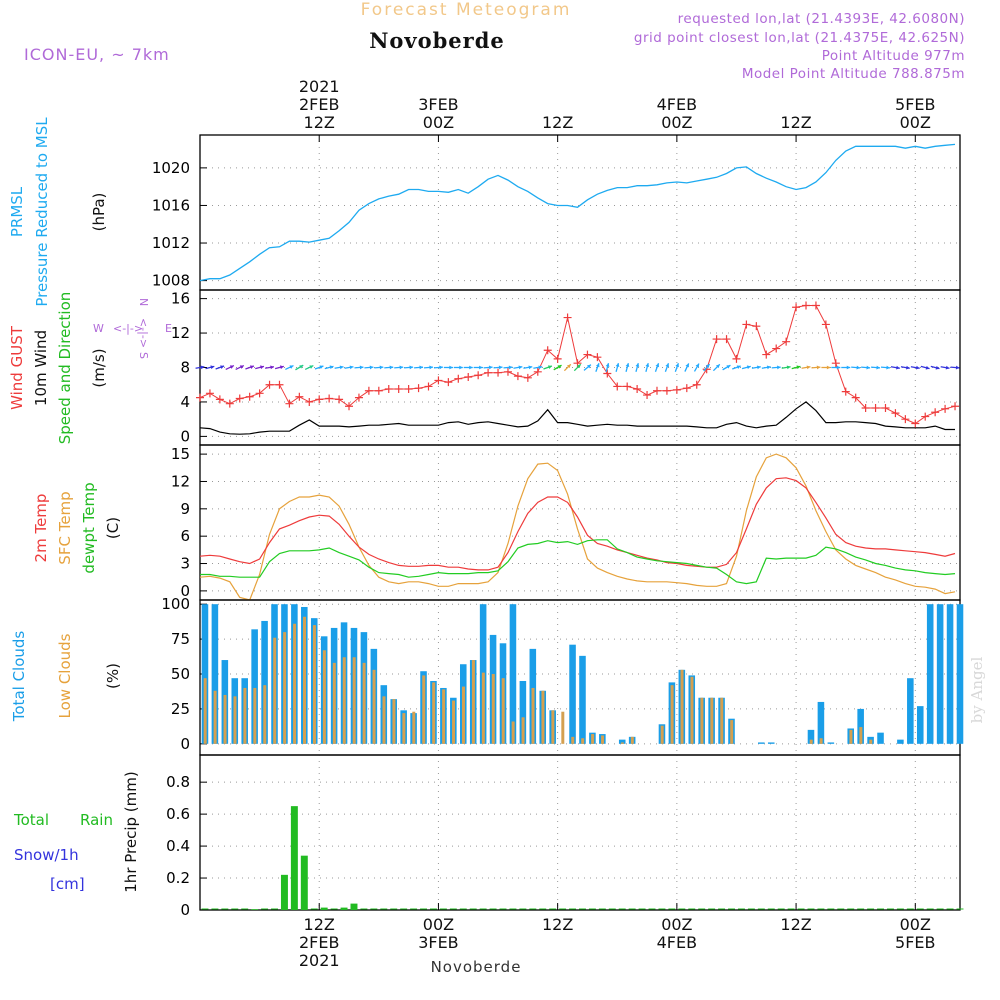 This screenshot has height=1000, width=1000. I want to click on precip-label-rain: Rain, so click(96, 820).